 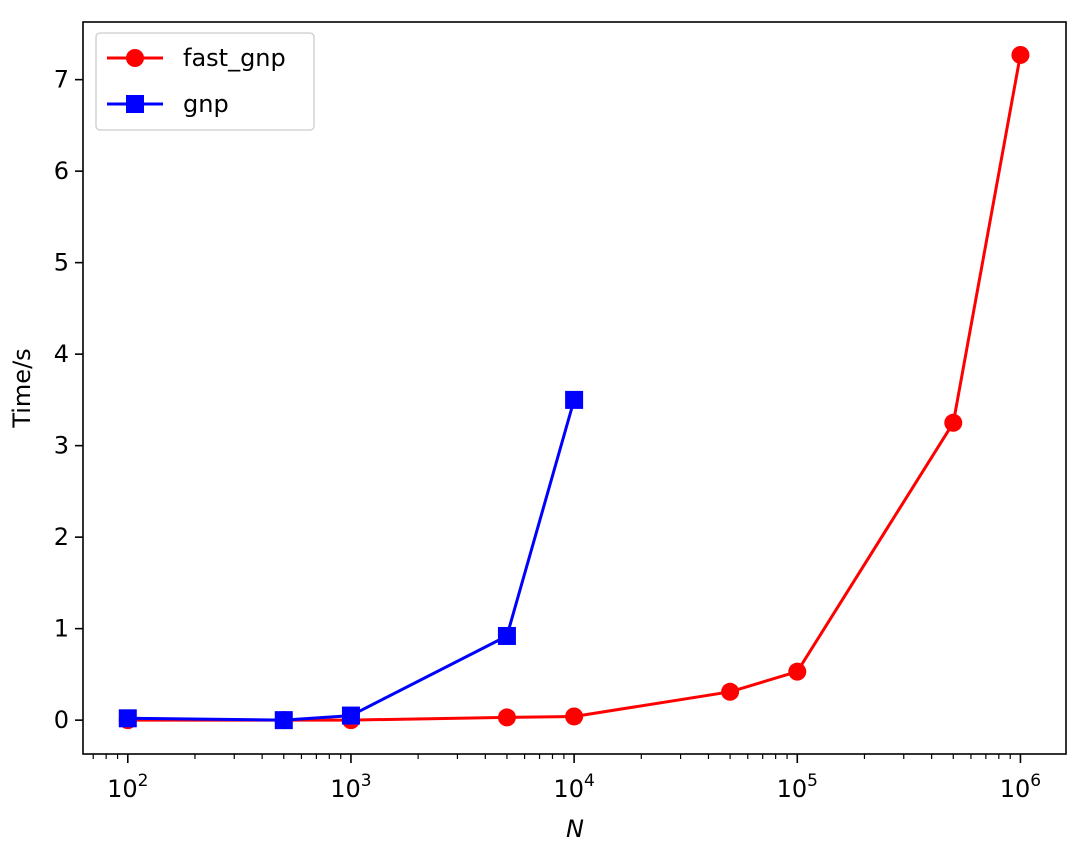 What do you see at coordinates (135, 58) in the screenshot?
I see `legend-marker-fast-gnp` at bounding box center [135, 58].